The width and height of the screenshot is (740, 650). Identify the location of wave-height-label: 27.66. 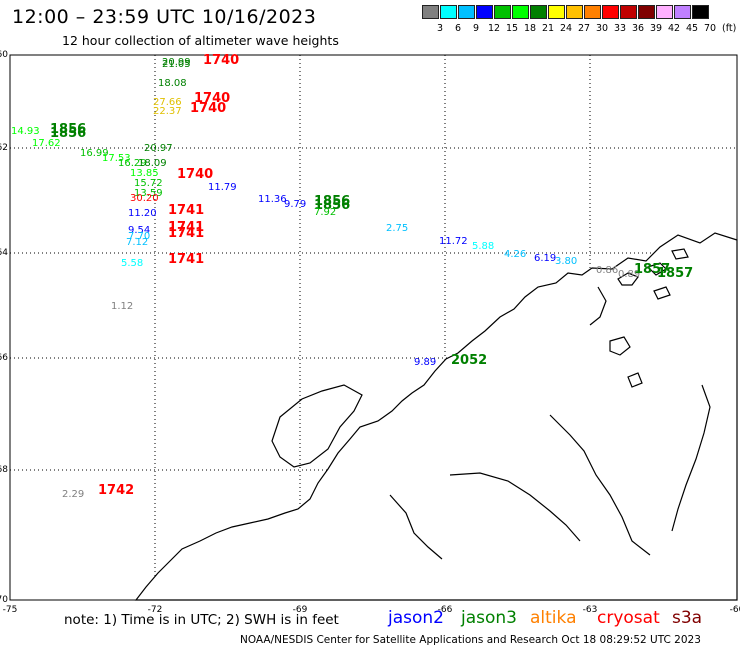
(167, 102).